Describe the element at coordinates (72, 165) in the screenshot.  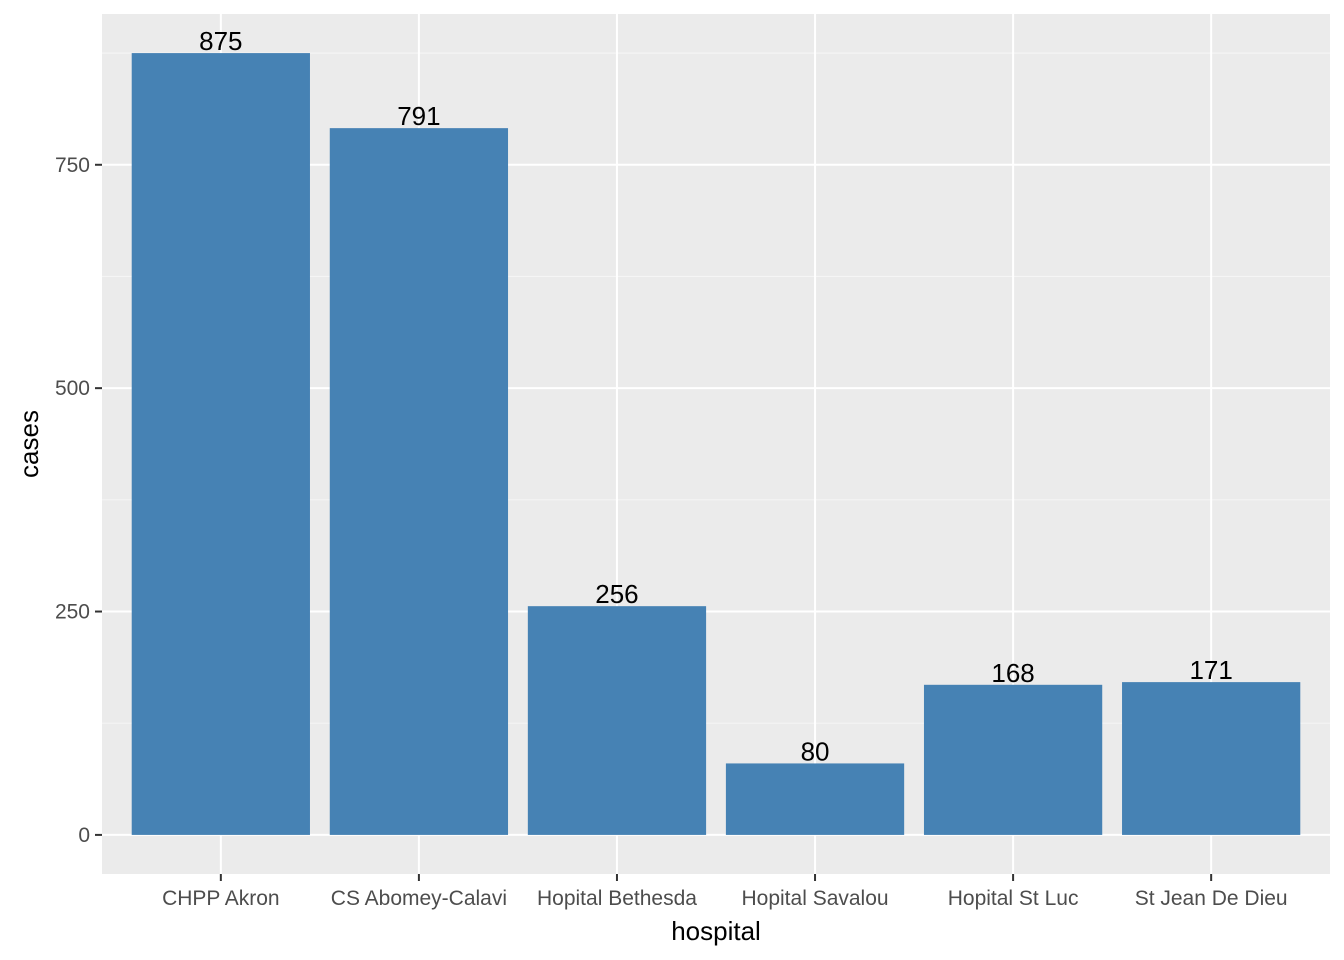
I see `y-tick-label: 750` at that location.